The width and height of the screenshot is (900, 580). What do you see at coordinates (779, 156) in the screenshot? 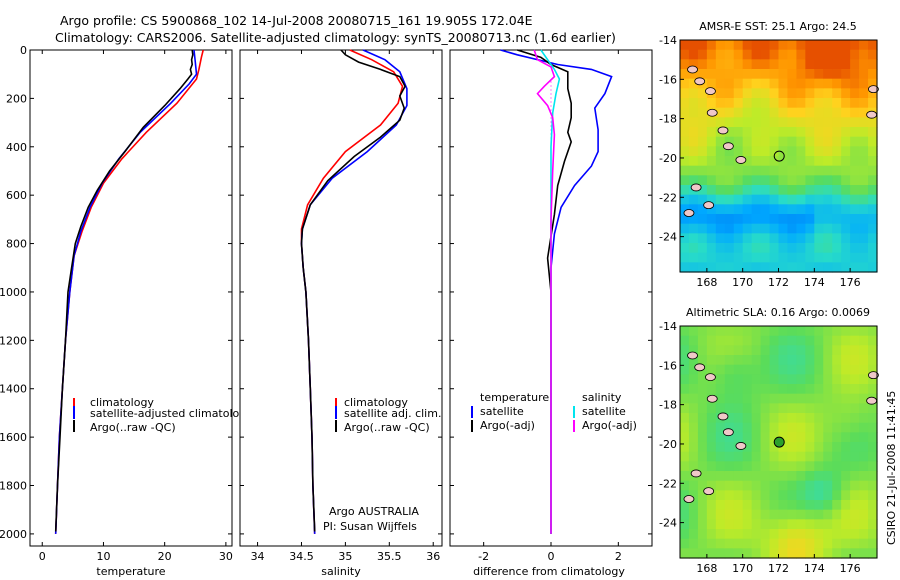
I see `argo-location-marker` at bounding box center [779, 156].